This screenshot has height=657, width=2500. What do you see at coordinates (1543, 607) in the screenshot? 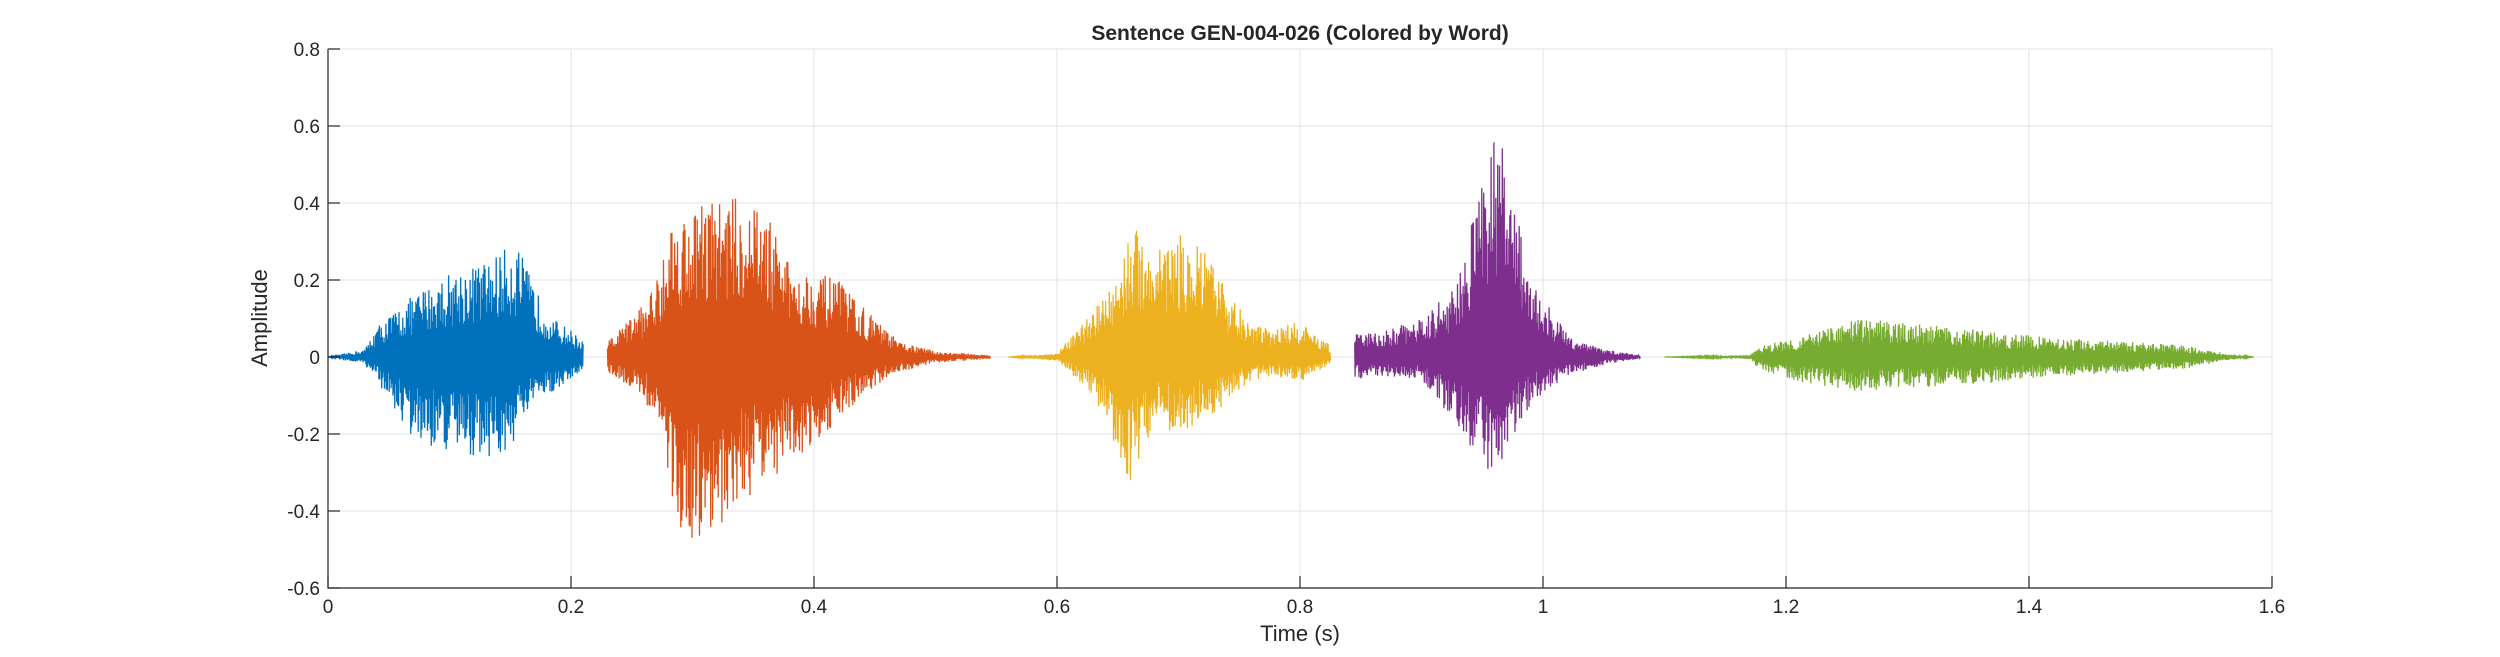
I see `x-tick-label: 1` at bounding box center [1543, 607].